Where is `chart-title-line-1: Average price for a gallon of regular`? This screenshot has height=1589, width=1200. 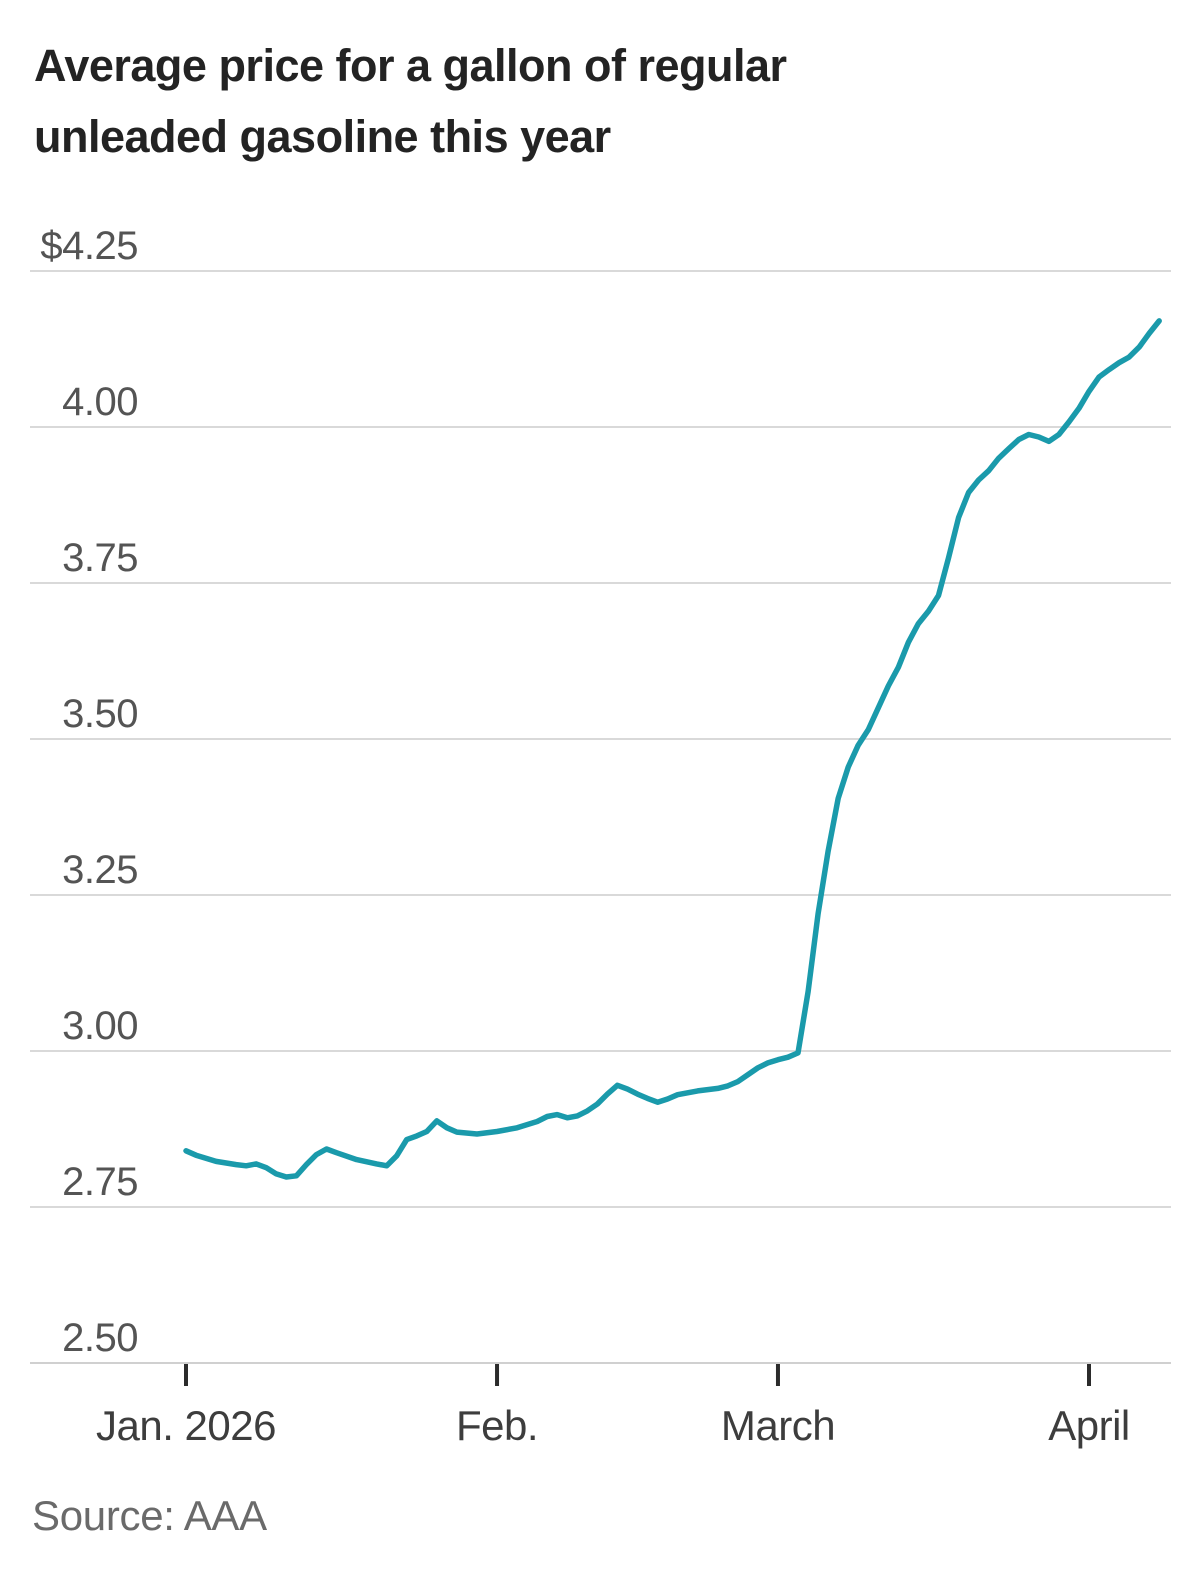
chart-title-line-1: Average price for a gallon of regular is located at coordinates (410, 65).